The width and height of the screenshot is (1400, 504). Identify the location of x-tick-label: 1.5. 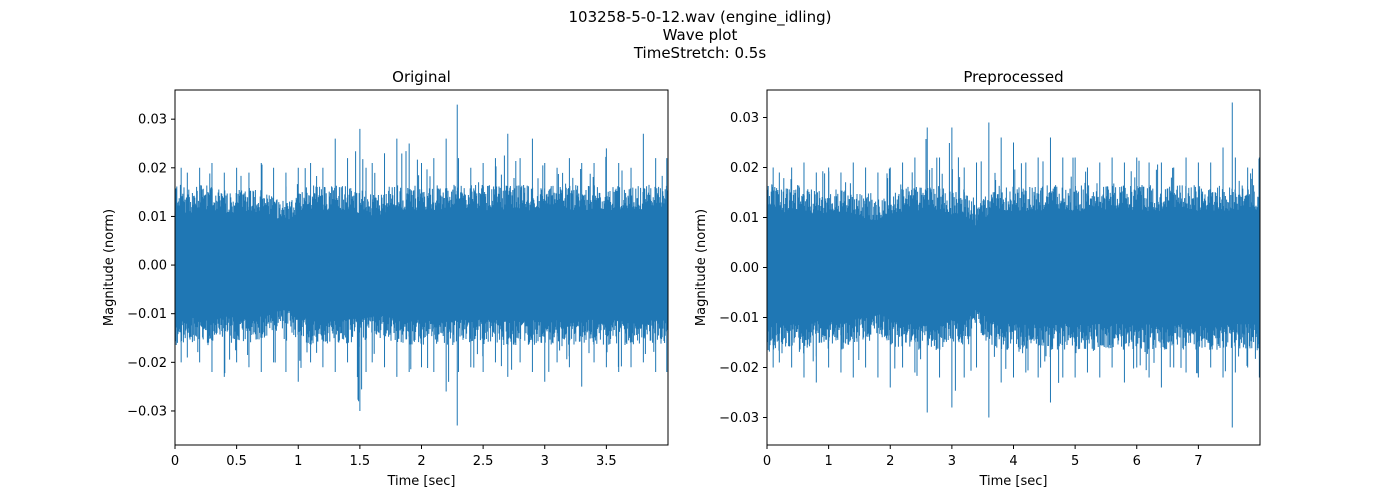
(360, 461).